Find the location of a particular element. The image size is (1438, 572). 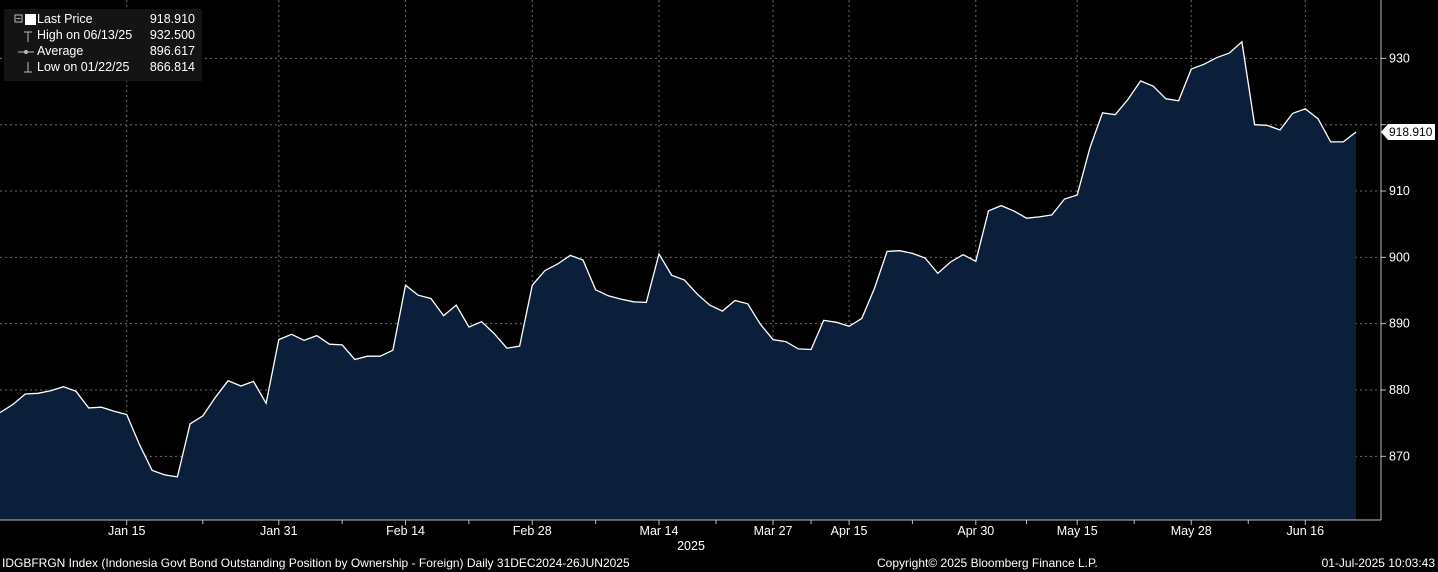

legend-low-label: Low on 01/22/25 is located at coordinates (83, 67).